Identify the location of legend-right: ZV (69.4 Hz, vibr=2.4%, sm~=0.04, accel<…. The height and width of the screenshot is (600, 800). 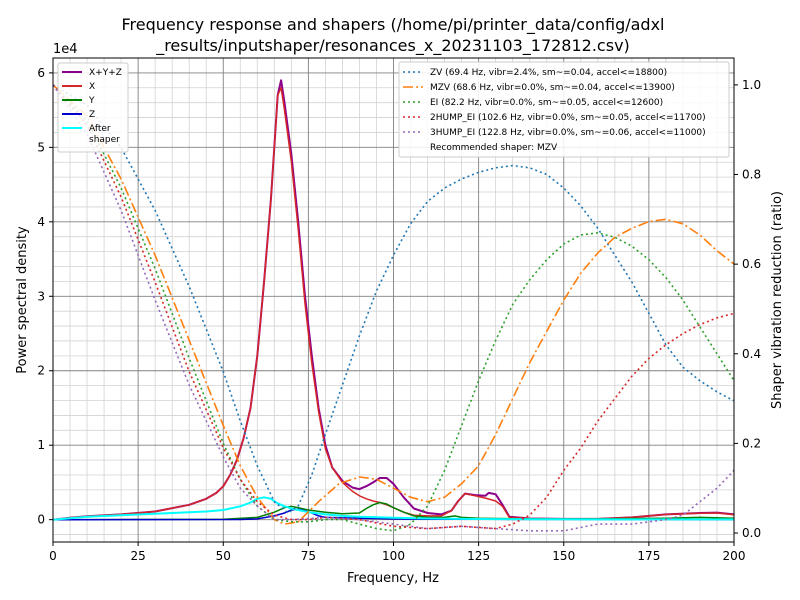
(564, 109).